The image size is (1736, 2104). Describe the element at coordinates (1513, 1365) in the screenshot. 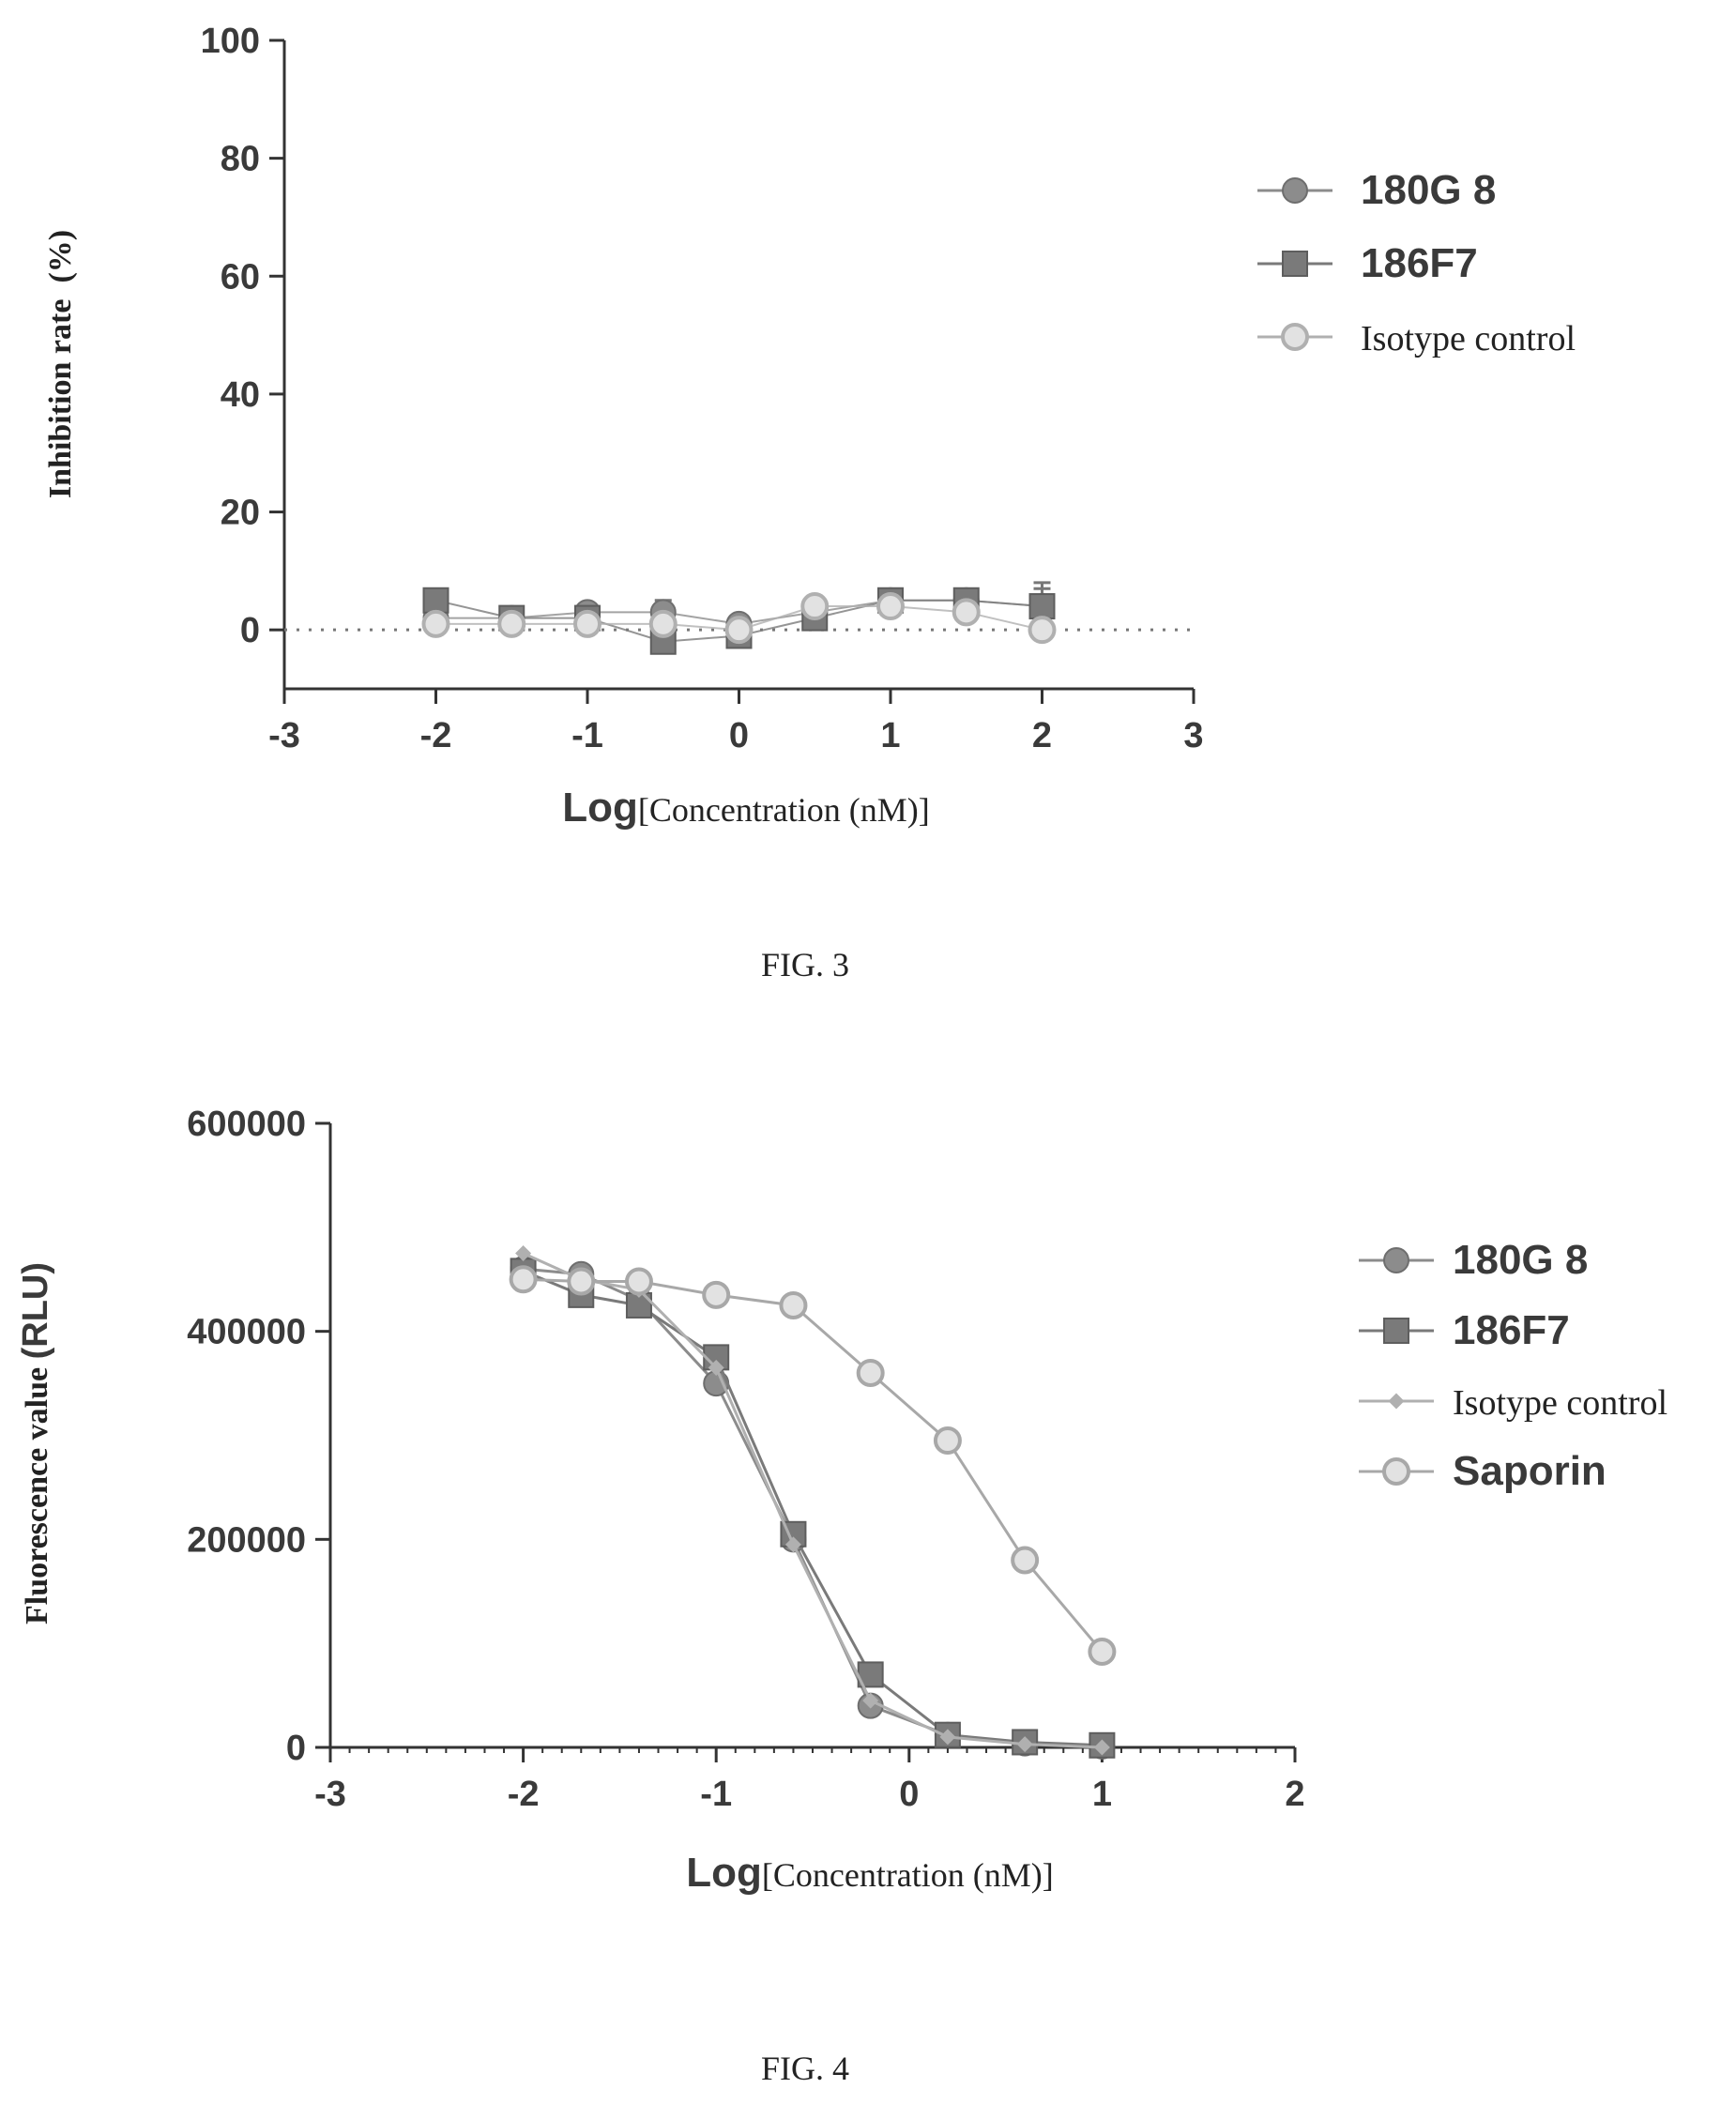

I see `fig4-legend: 180G 8 186F7 Isotype control Saporin` at that location.